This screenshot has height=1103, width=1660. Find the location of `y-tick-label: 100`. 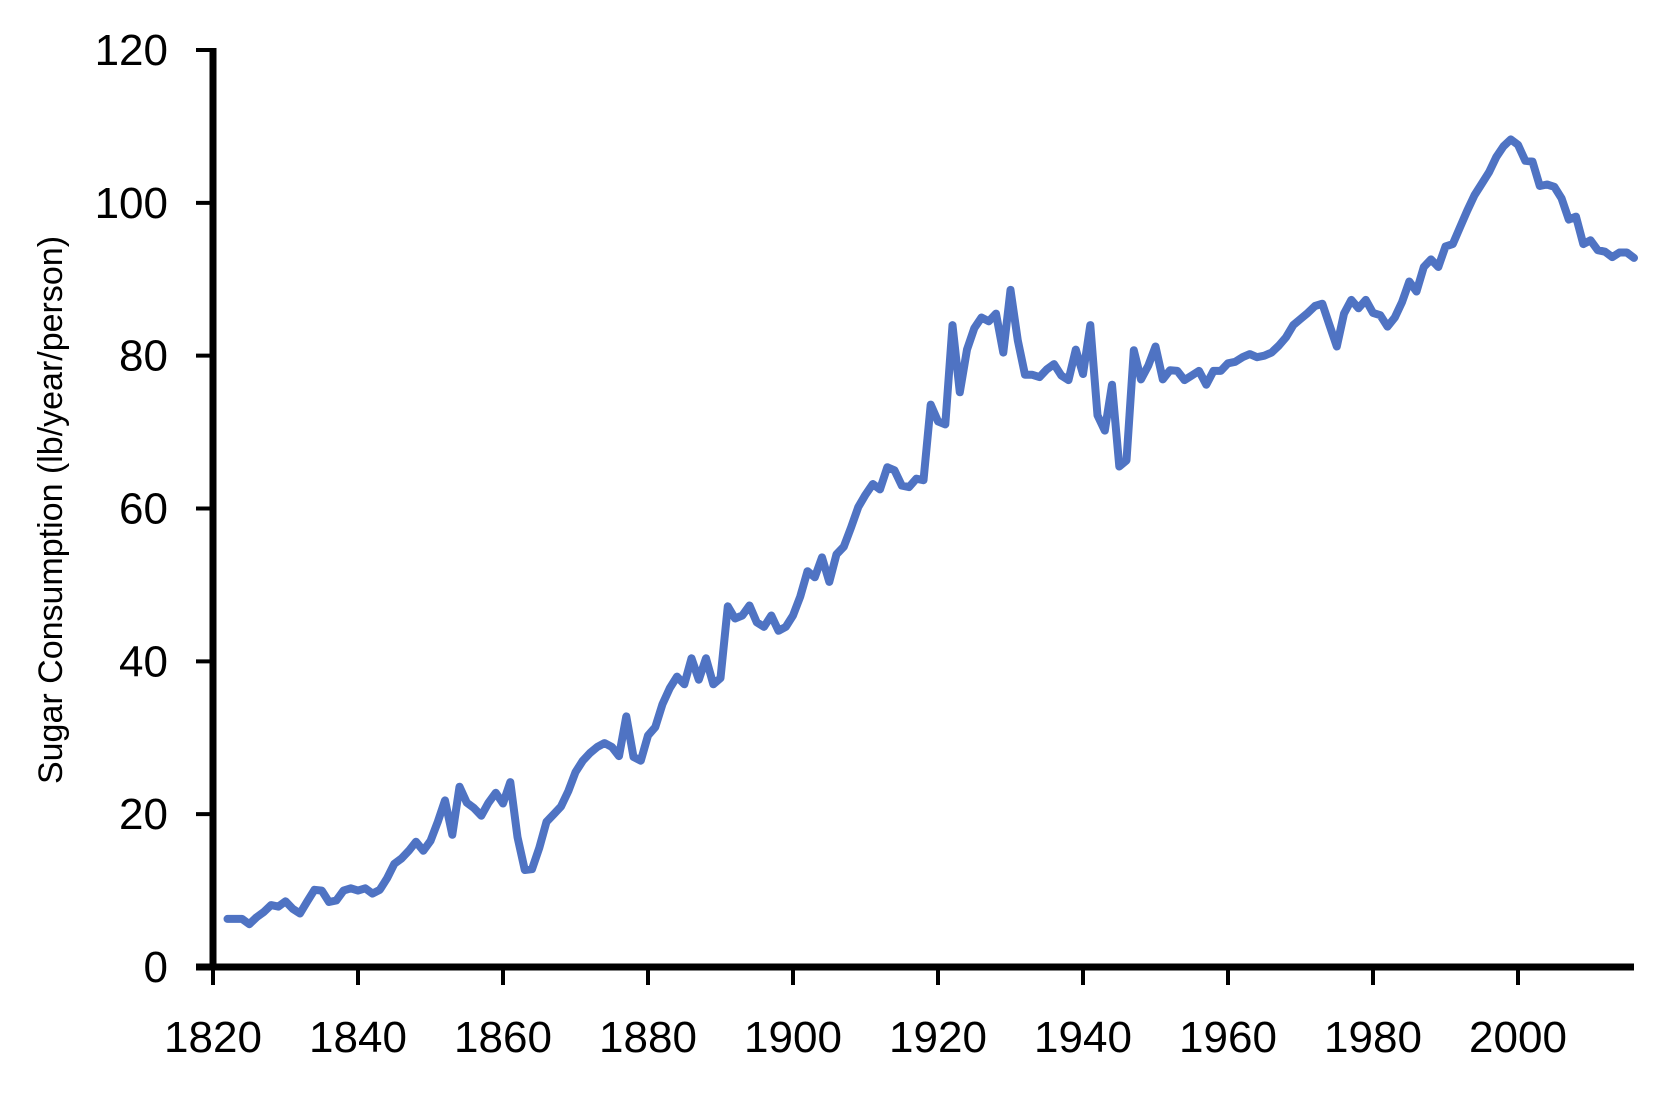

y-tick-label: 100 is located at coordinates (131, 203).